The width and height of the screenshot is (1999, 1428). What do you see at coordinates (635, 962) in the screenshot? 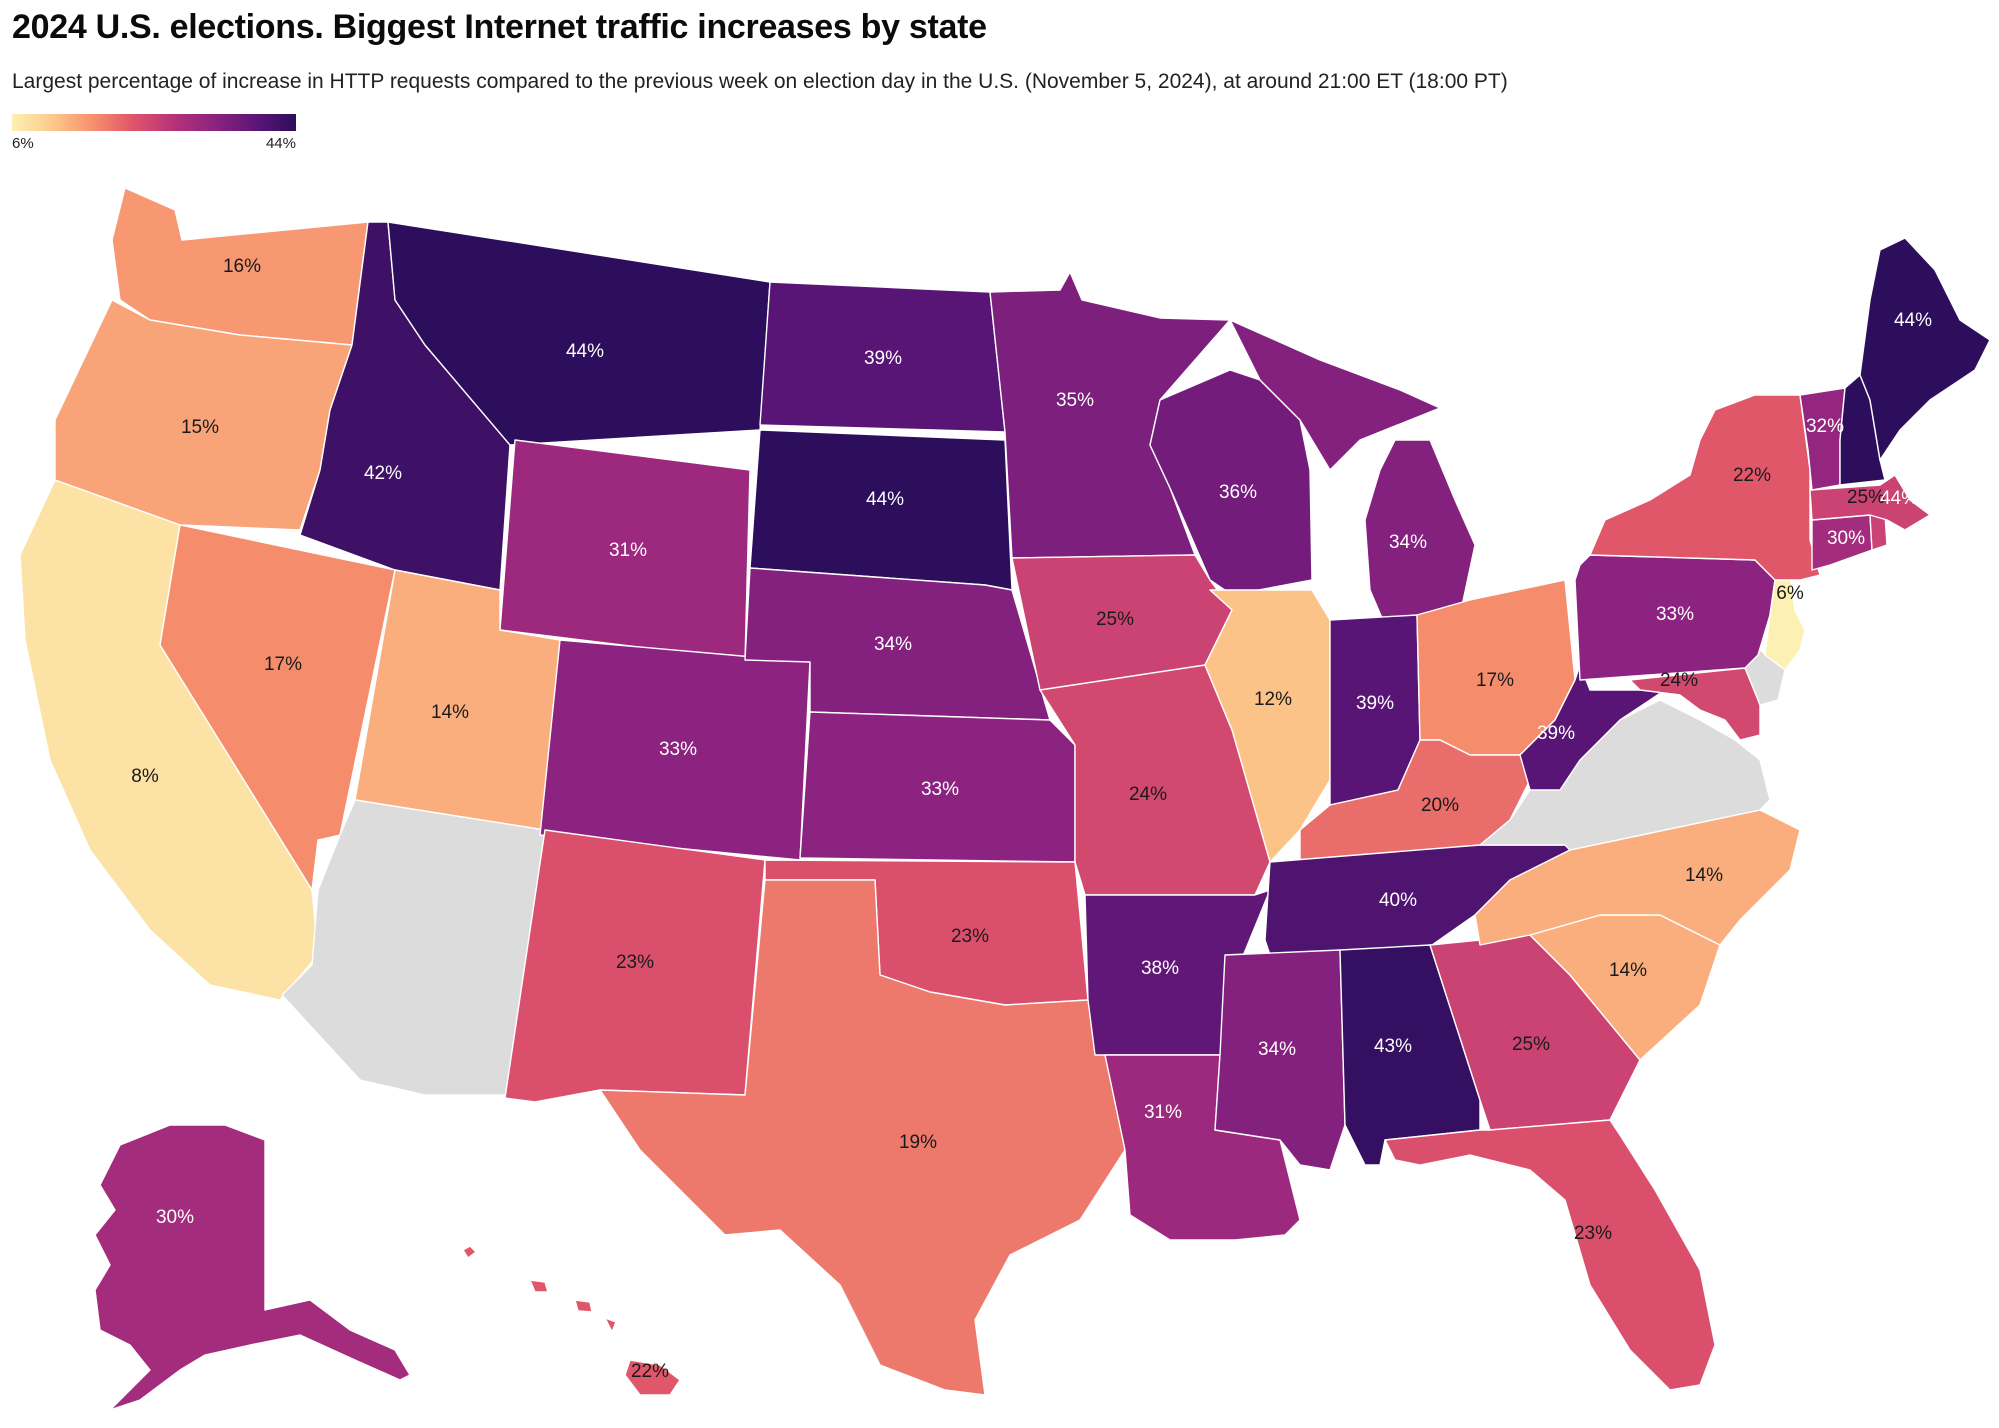
I see `state-label-NM: 23%` at bounding box center [635, 962].